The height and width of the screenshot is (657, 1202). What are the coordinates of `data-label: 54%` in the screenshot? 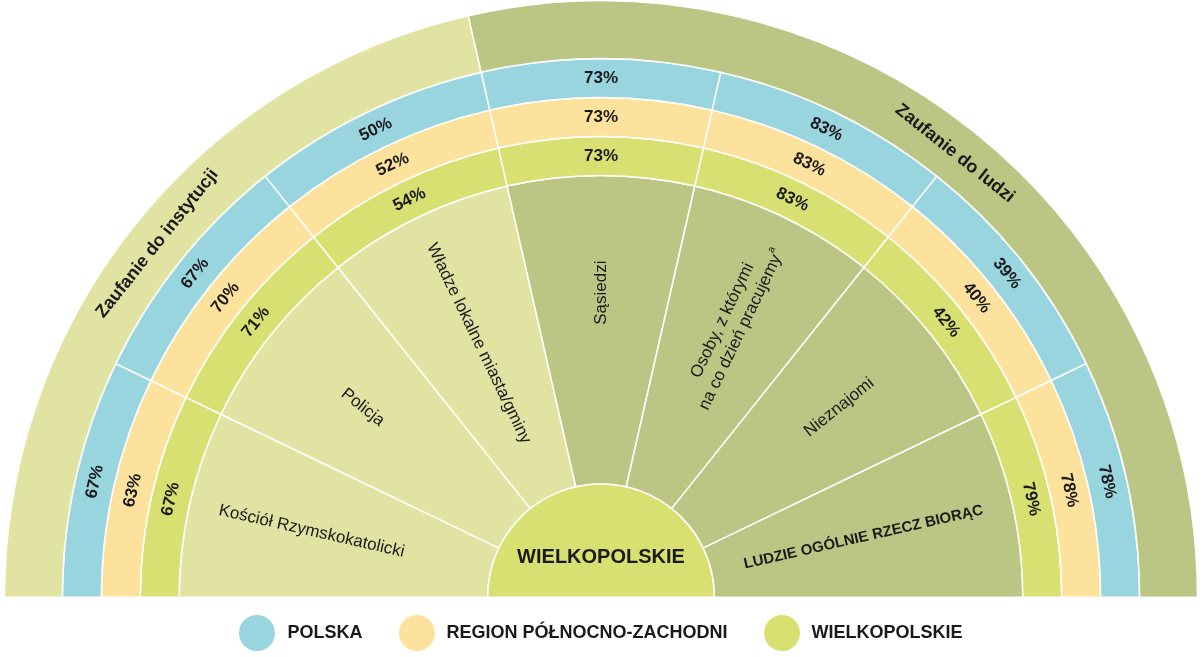 It's located at (409, 199).